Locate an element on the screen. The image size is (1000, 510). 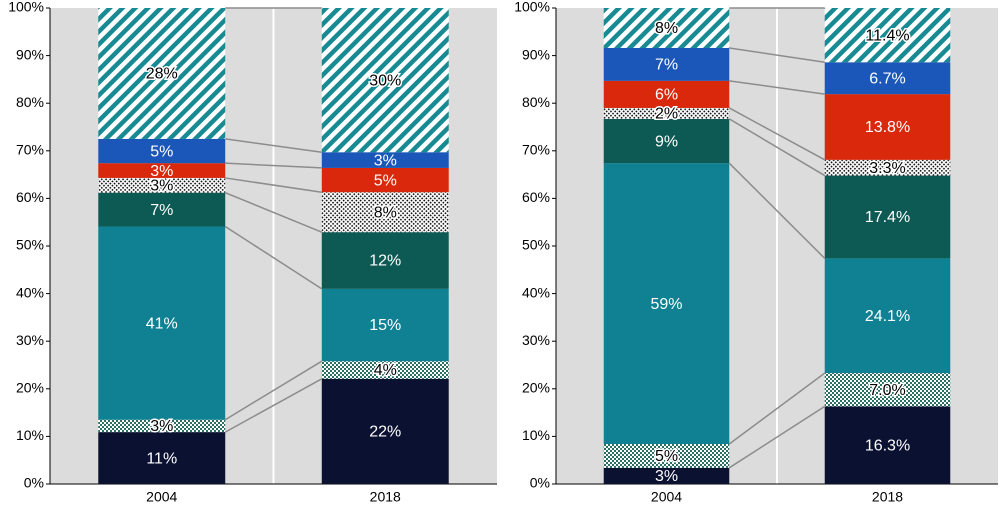
y-tick-label: 80% is located at coordinates (536, 102).